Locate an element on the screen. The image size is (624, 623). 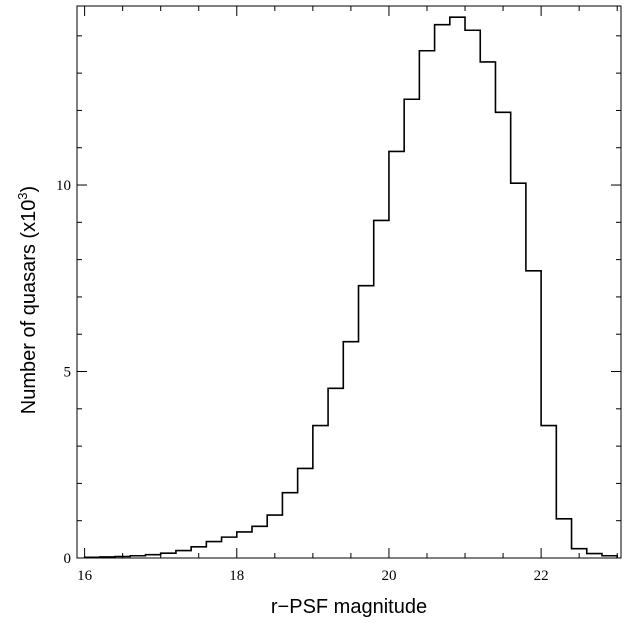
x-axis-label: r−PSF magnitude is located at coordinates (349, 607).